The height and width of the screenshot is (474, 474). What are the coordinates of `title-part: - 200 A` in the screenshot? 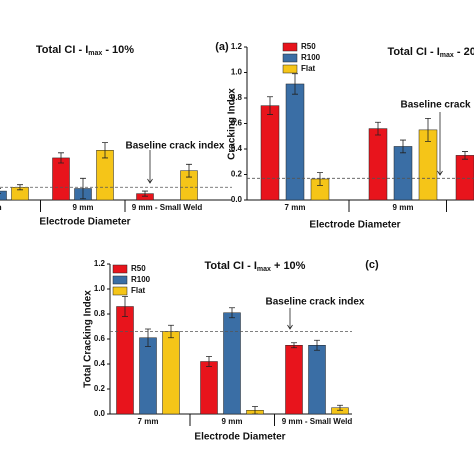 It's located at (464, 52).